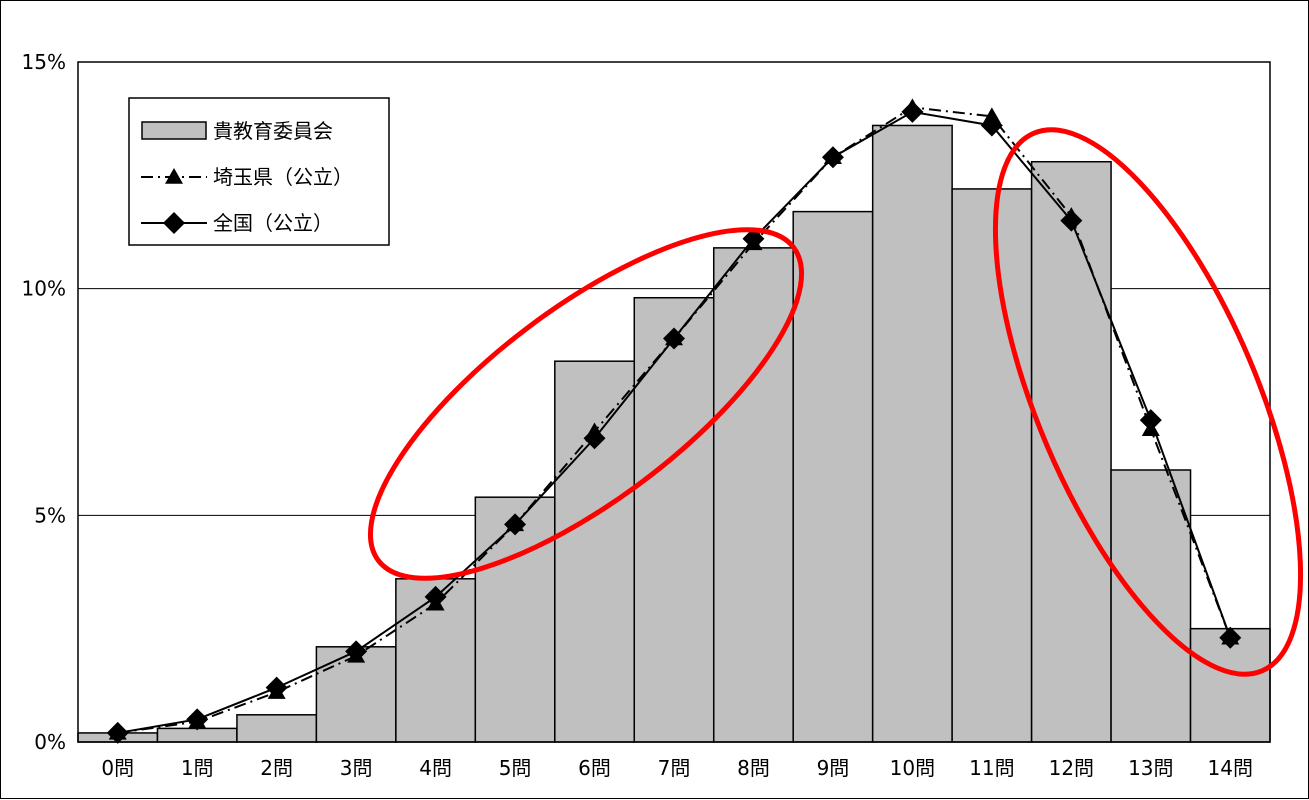 Image resolution: width=1309 pixels, height=800 pixels. I want to click on legend-label: 埼玉県（公立）, so click(283, 177).